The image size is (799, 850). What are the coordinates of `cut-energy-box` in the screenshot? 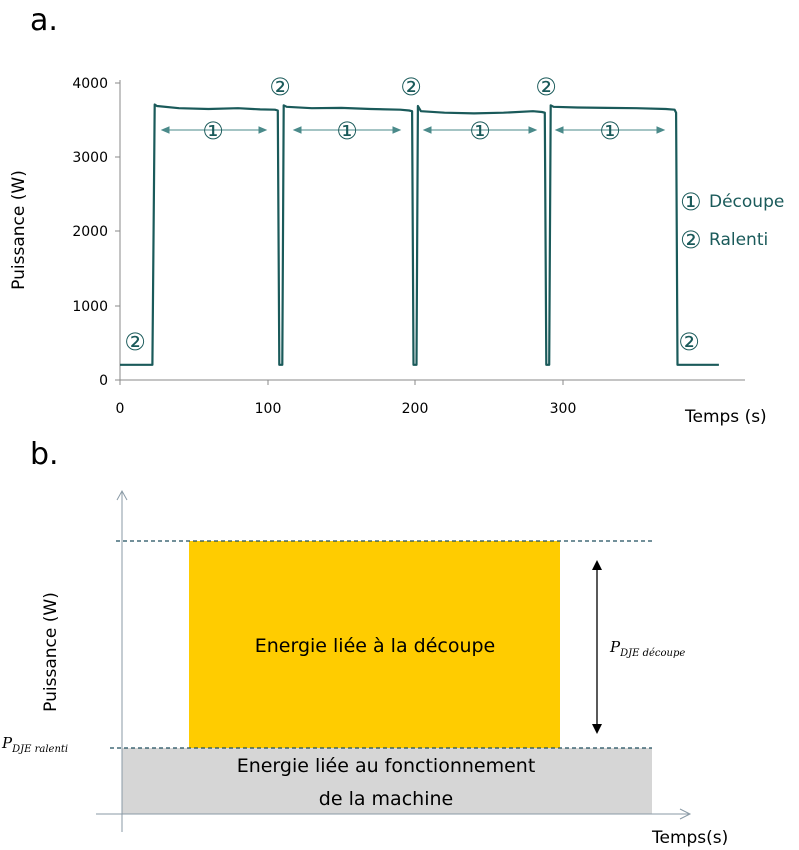 It's located at (374, 644).